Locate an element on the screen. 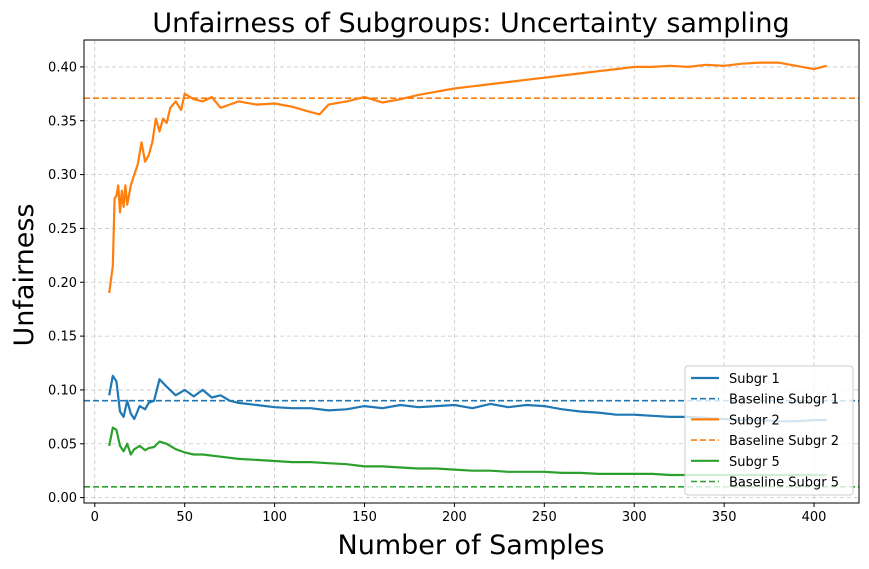  legend-label: Subgr 2 is located at coordinates (754, 420).